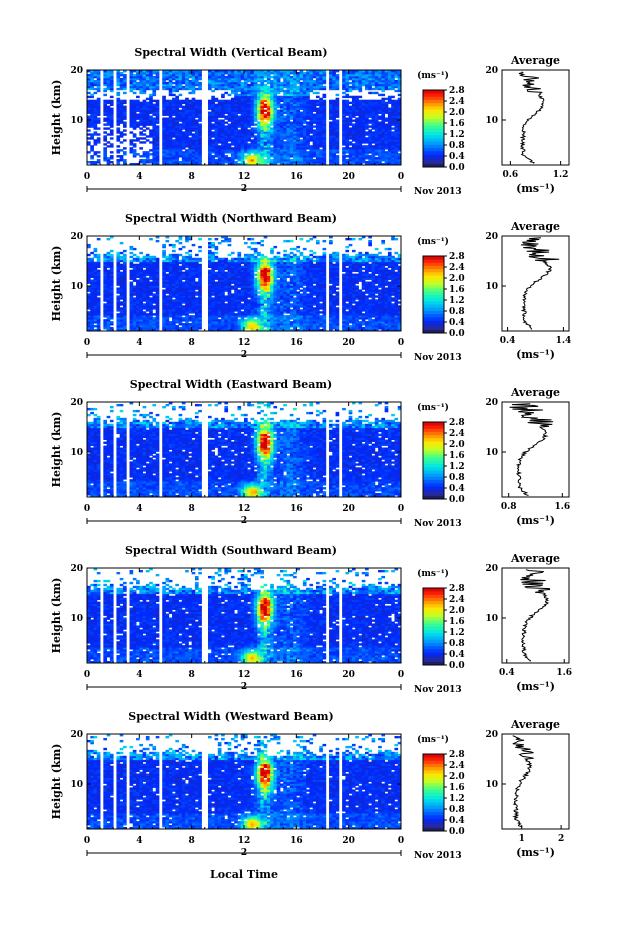 This screenshot has width=621, height=929. I want to click on average-profile-line, so click(531, 117).